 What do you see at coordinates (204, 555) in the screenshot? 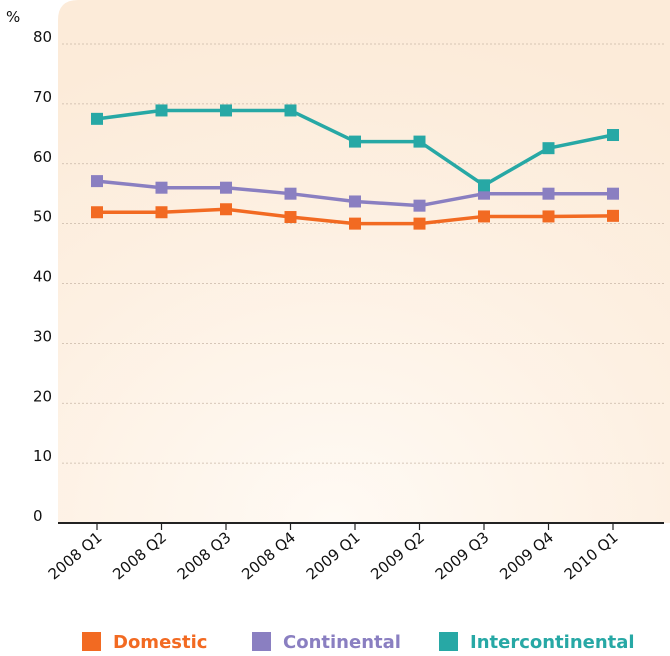
I see `x-tick-label: 2008 Q3` at bounding box center [204, 555].